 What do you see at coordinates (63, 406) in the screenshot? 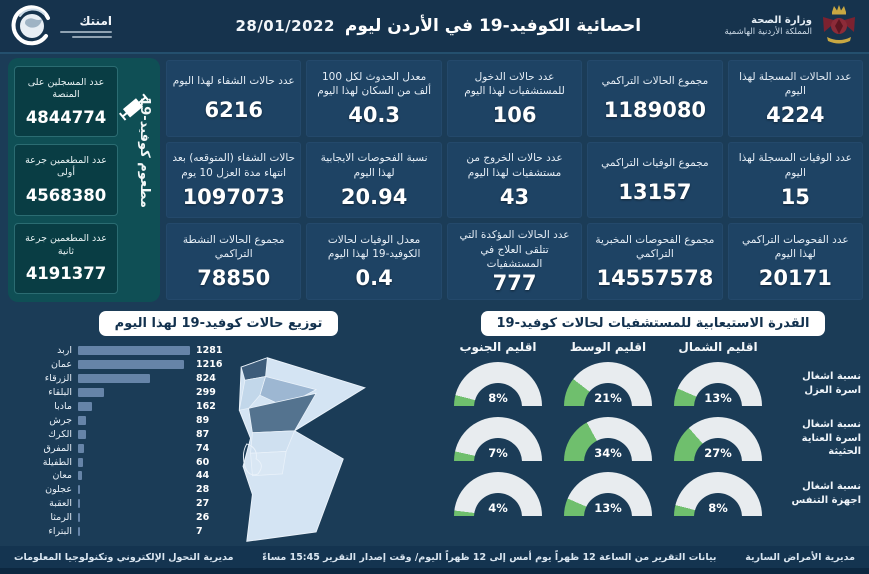
I see `bar-category-label: مادبا` at bounding box center [63, 406].